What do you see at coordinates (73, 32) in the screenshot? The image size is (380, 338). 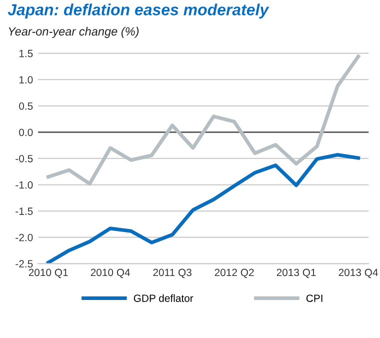 I see `chart-subtitle: Year-on-year change (%)` at bounding box center [73, 32].